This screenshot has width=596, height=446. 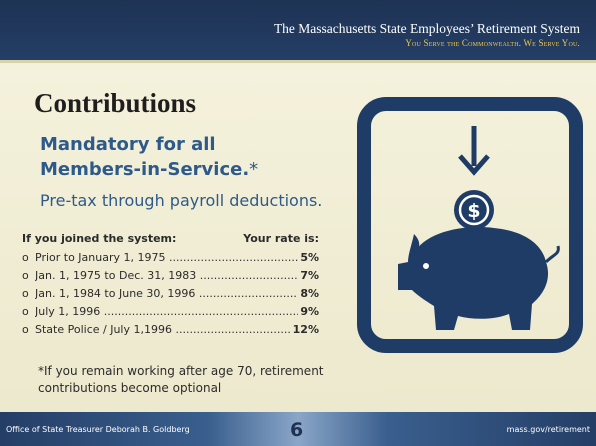 I want to click on subtitle-line: Mandatory for all, so click(x=128, y=144).